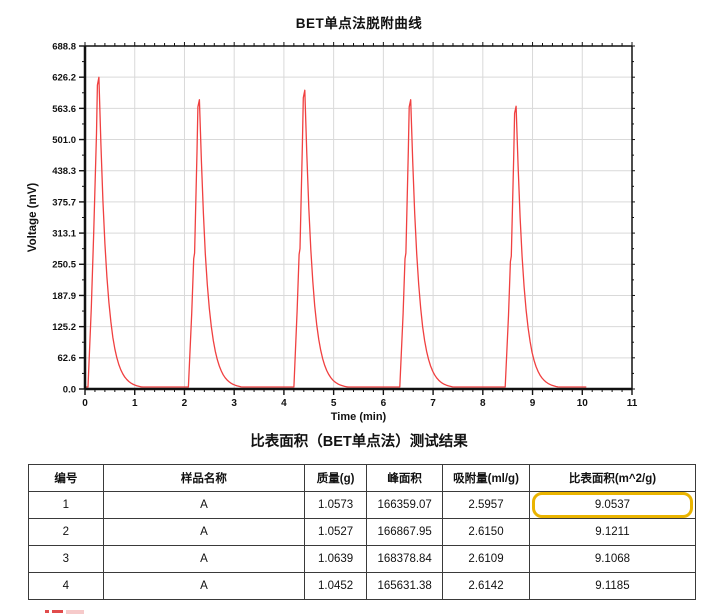 The image size is (718, 615). Describe the element at coordinates (486, 505) in the screenshot. I see `table-cell: 2.5957` at that location.